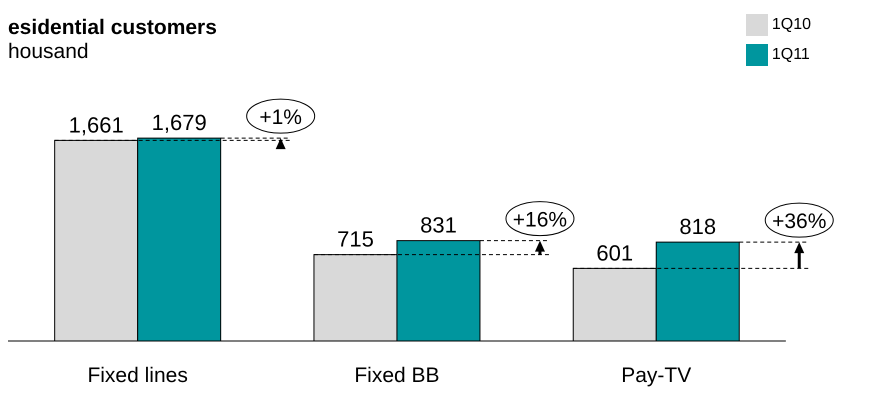 The image size is (889, 409). Describe the element at coordinates (540, 220) in the screenshot. I see `annotation: +16%` at that location.